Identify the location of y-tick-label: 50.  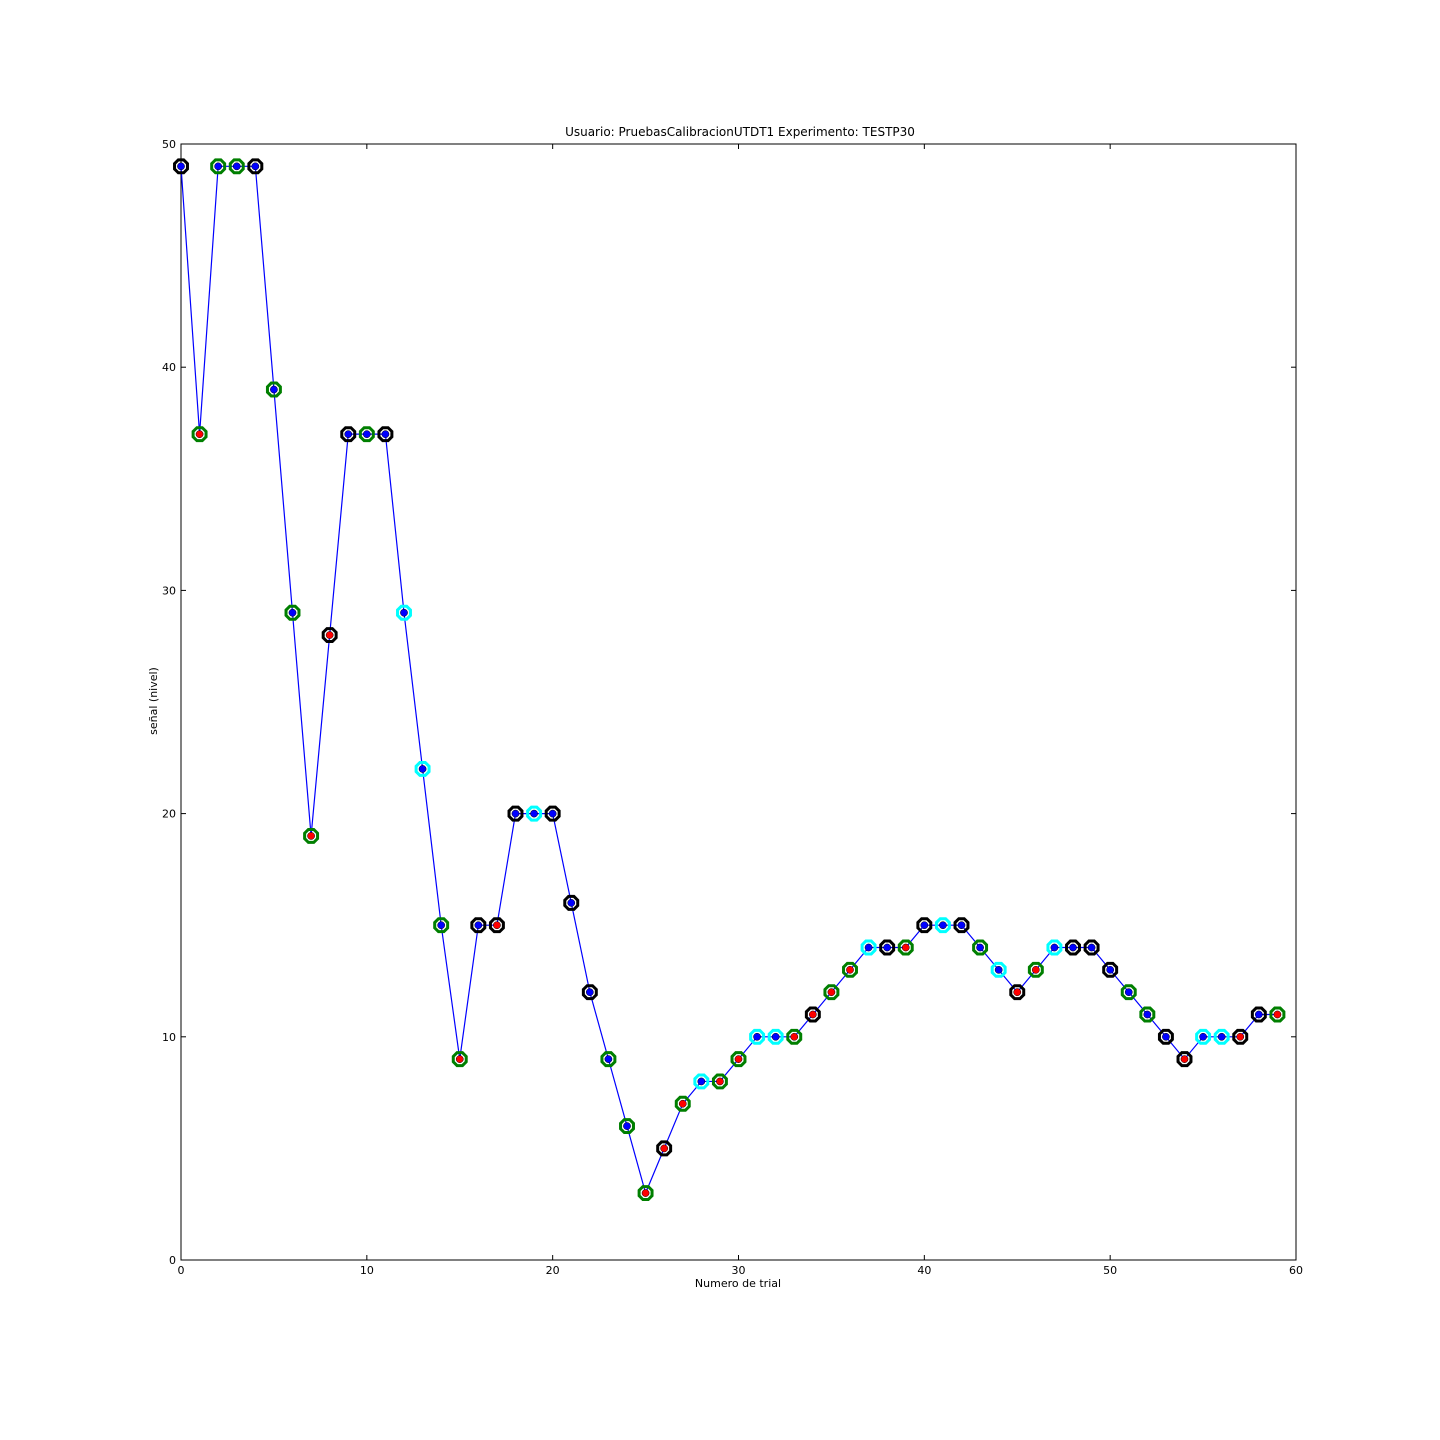
(169, 144).